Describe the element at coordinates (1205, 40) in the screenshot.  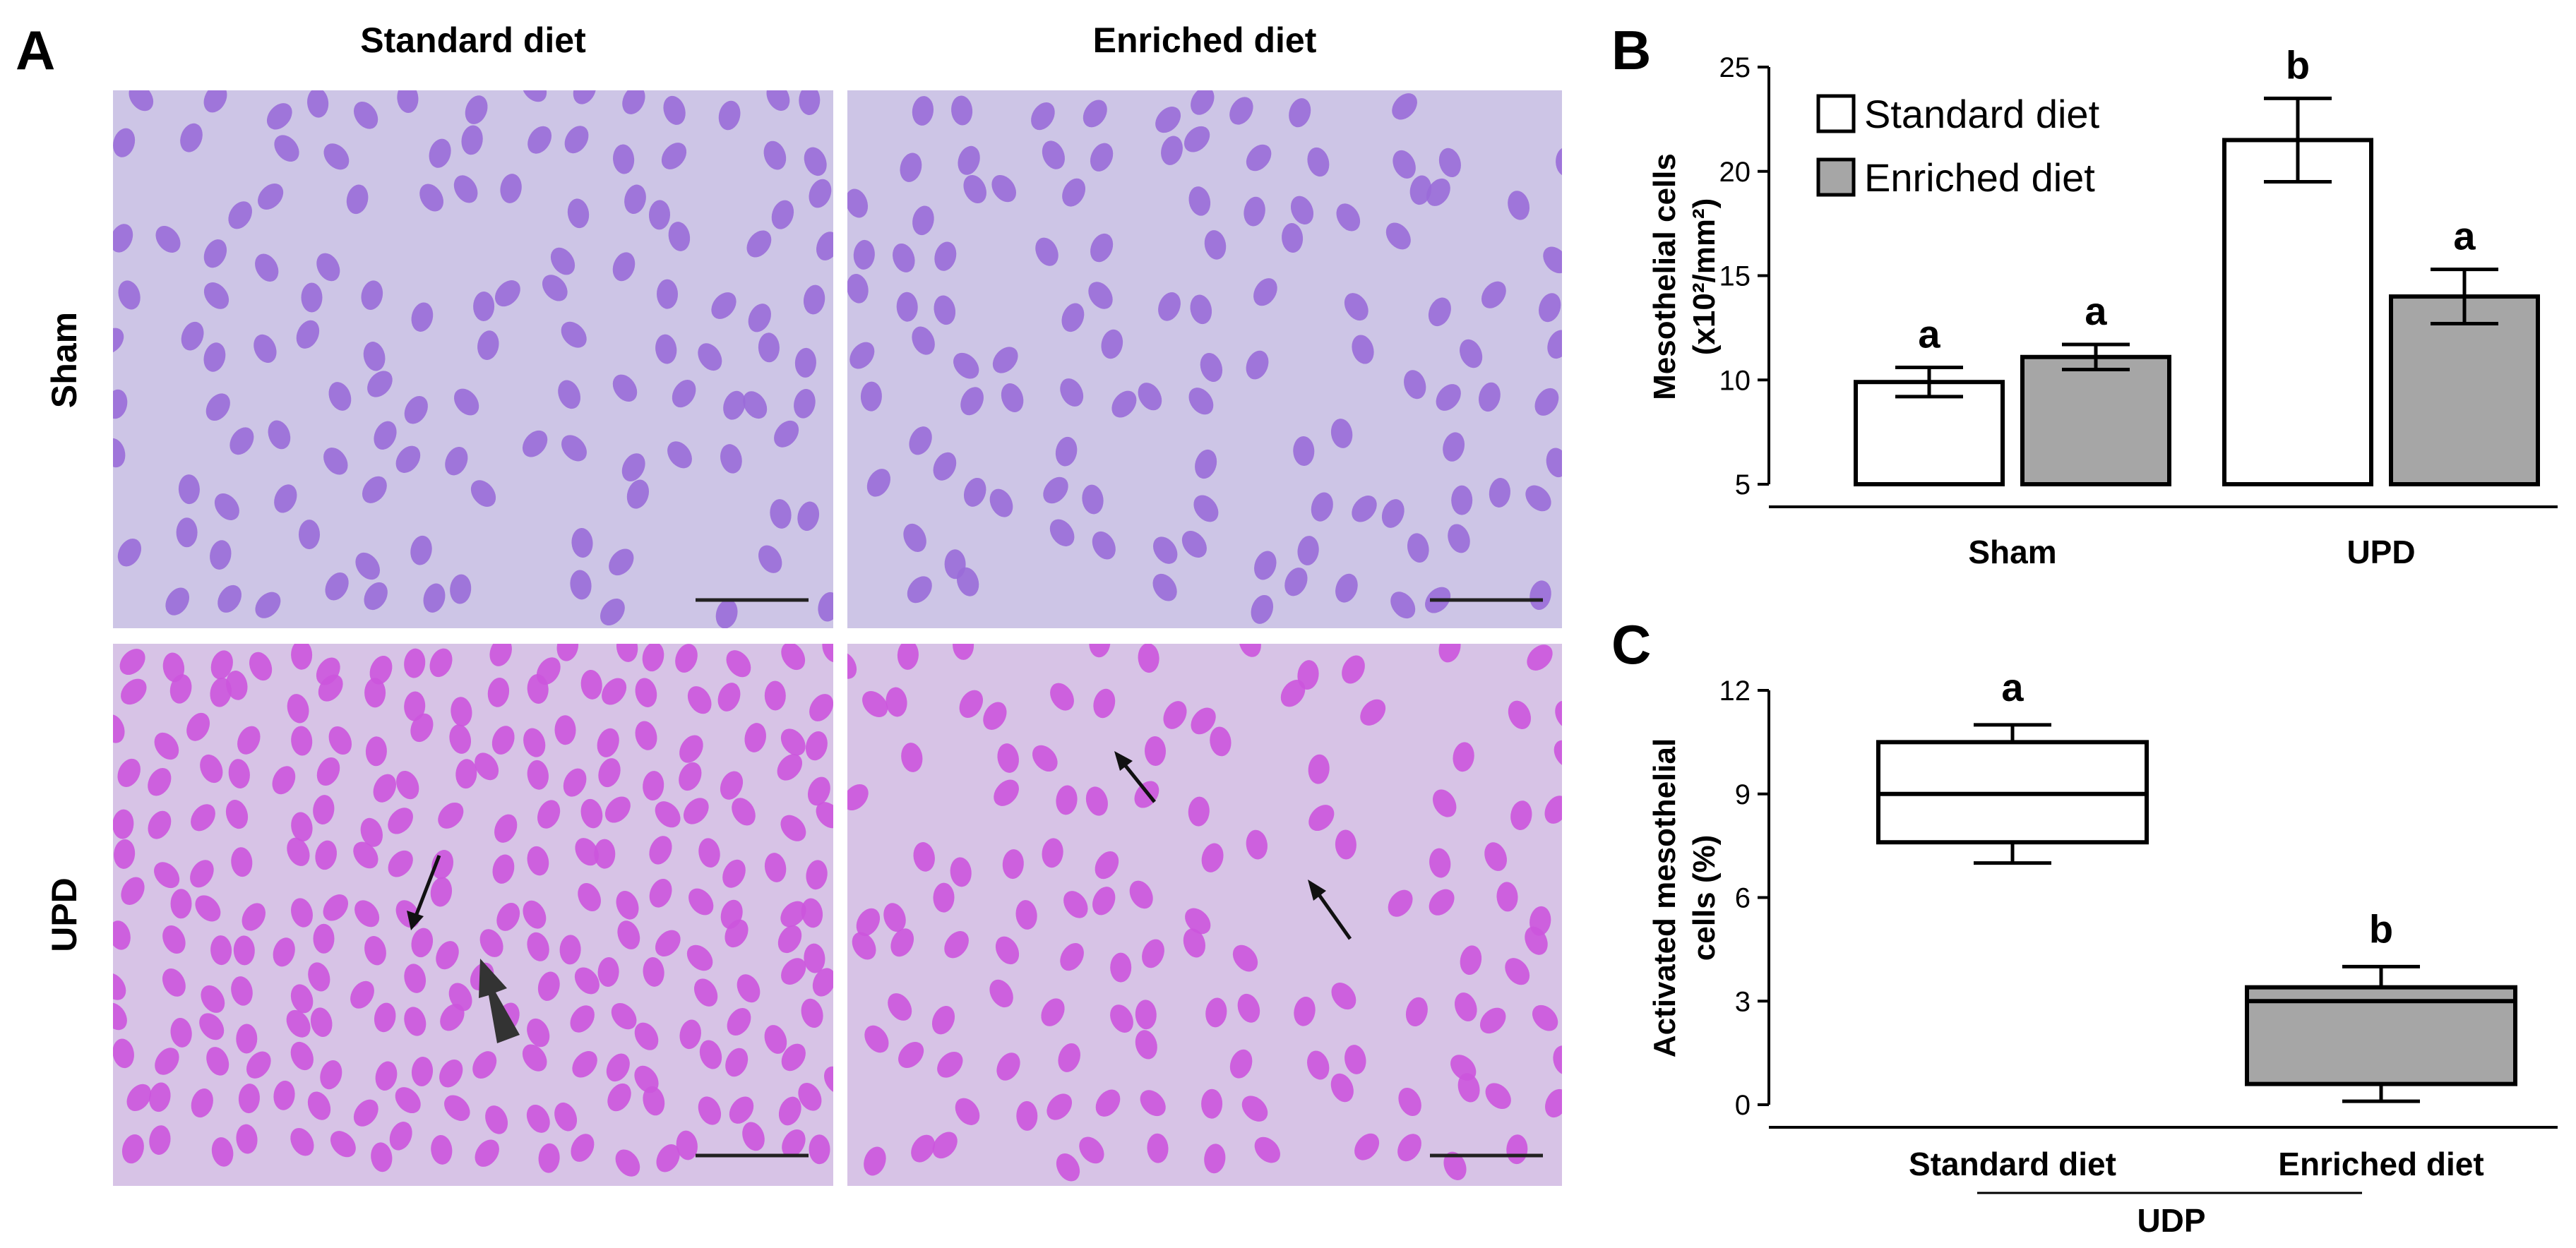
I see `col-title-enriched: Enriched diet` at that location.